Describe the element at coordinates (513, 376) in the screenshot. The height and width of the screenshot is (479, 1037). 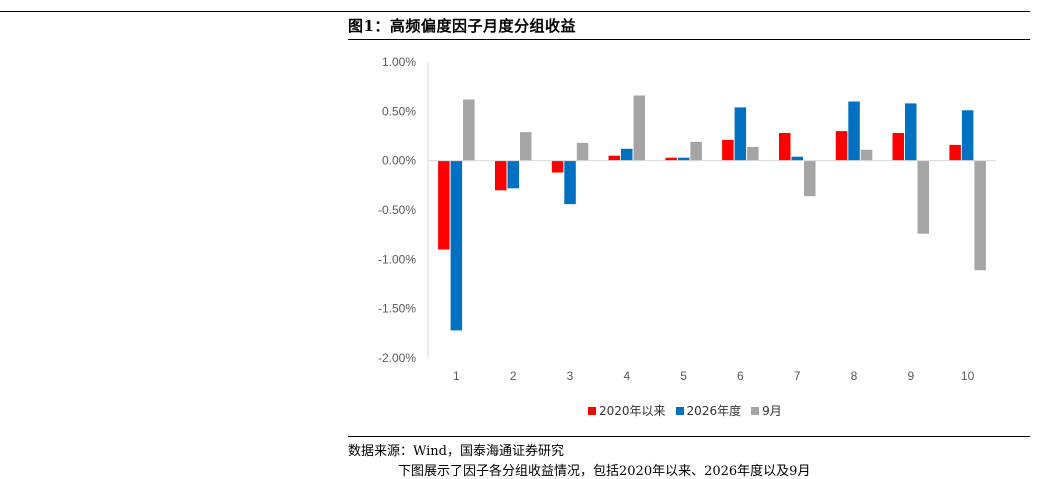
I see `x-tick-label: 2` at that location.